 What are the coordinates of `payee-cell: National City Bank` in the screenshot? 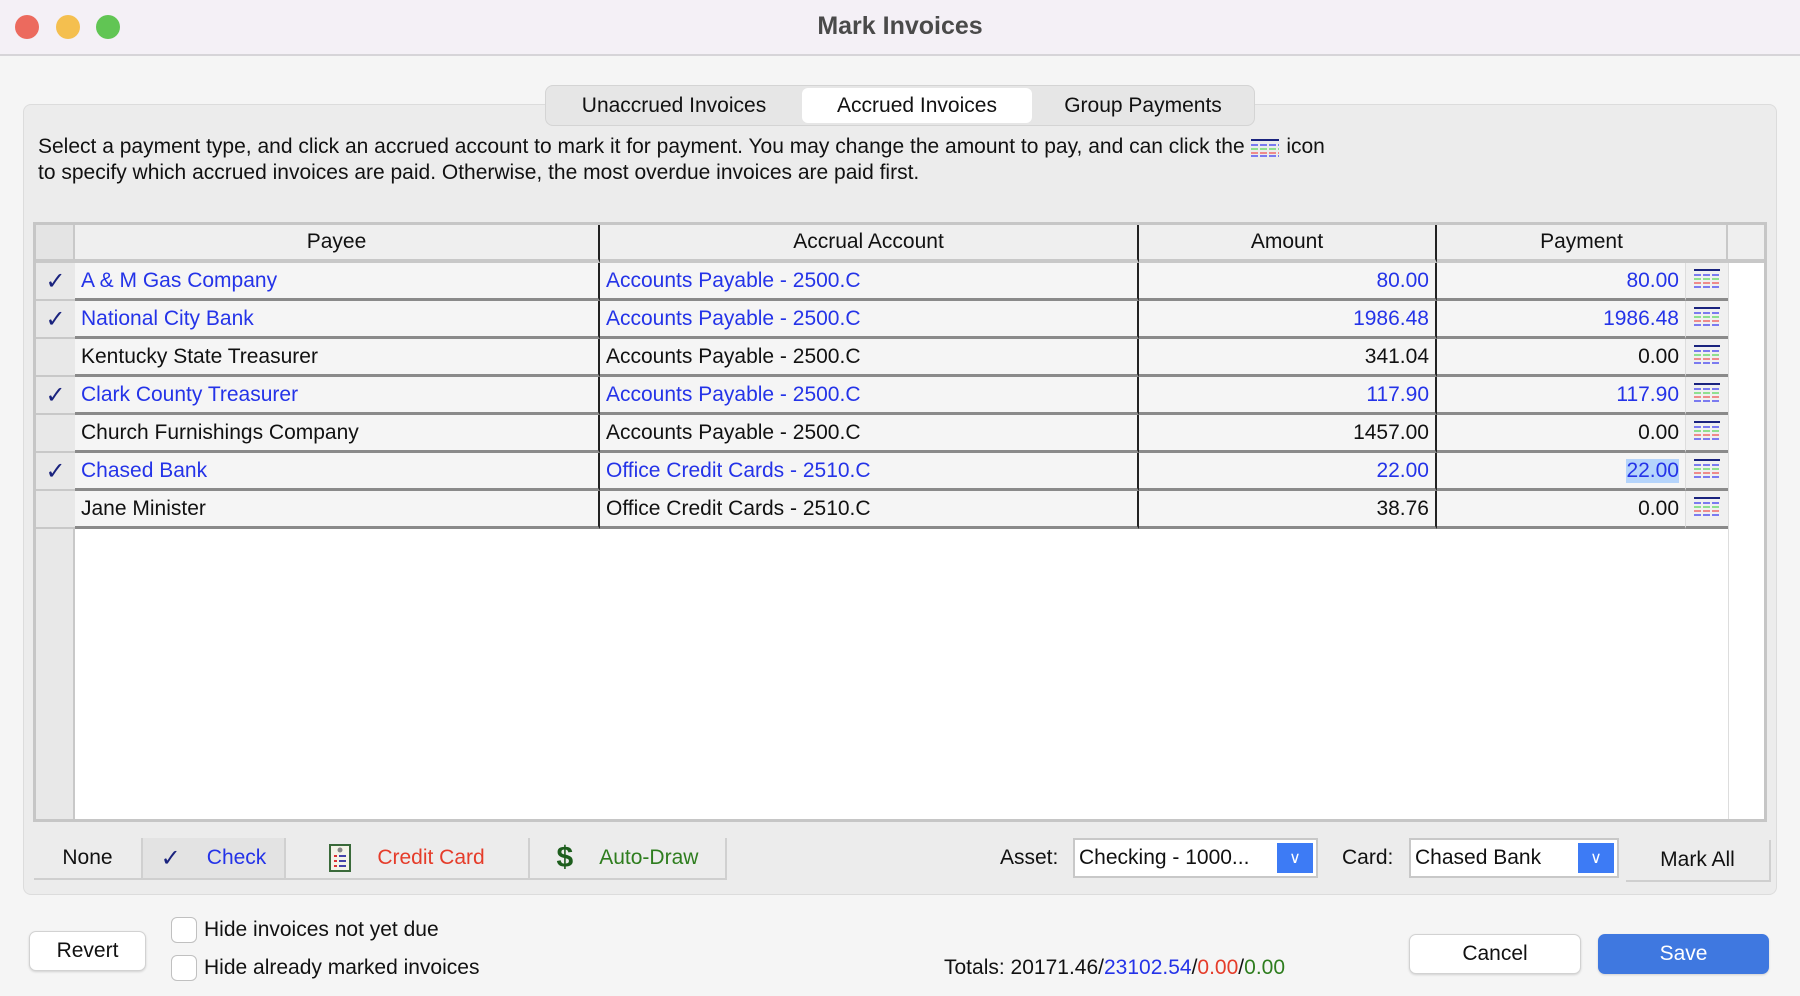 It's located at (337, 320).